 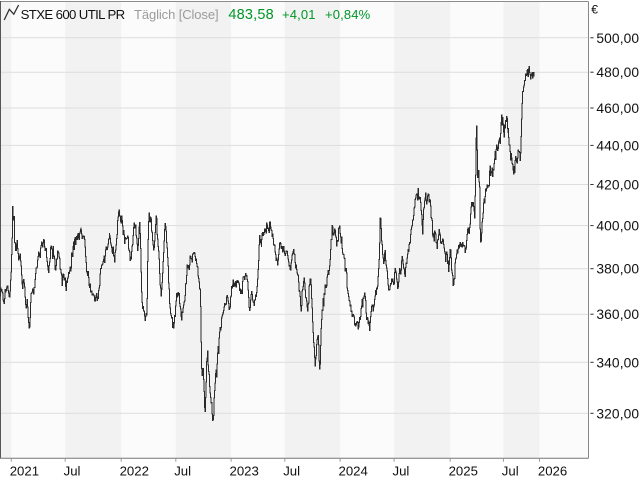 I want to click on svg-text: 380,00, so click(x=617, y=269).